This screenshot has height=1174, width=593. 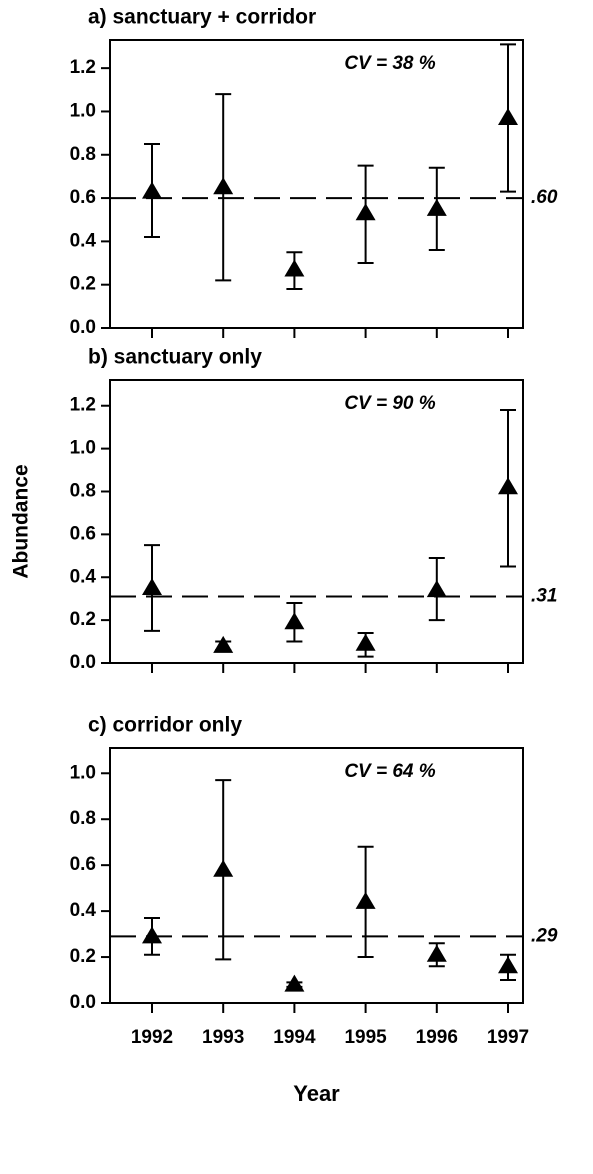 I want to click on x-tick-label: 1992, so click(x=152, y=1037).